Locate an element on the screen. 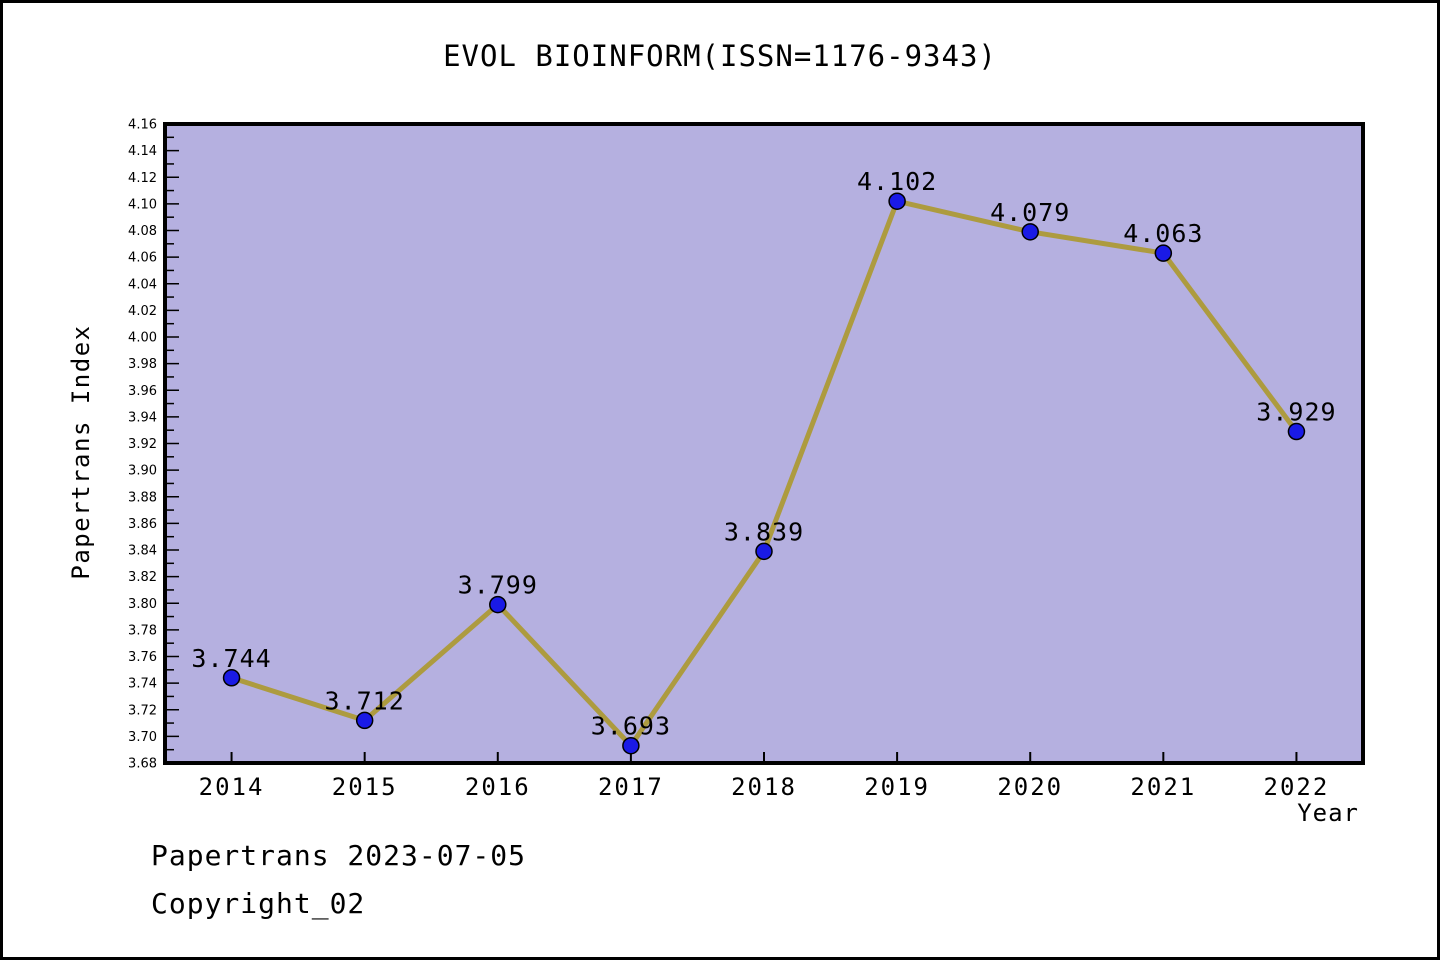  x-axis-title: Year is located at coordinates (1328, 813).